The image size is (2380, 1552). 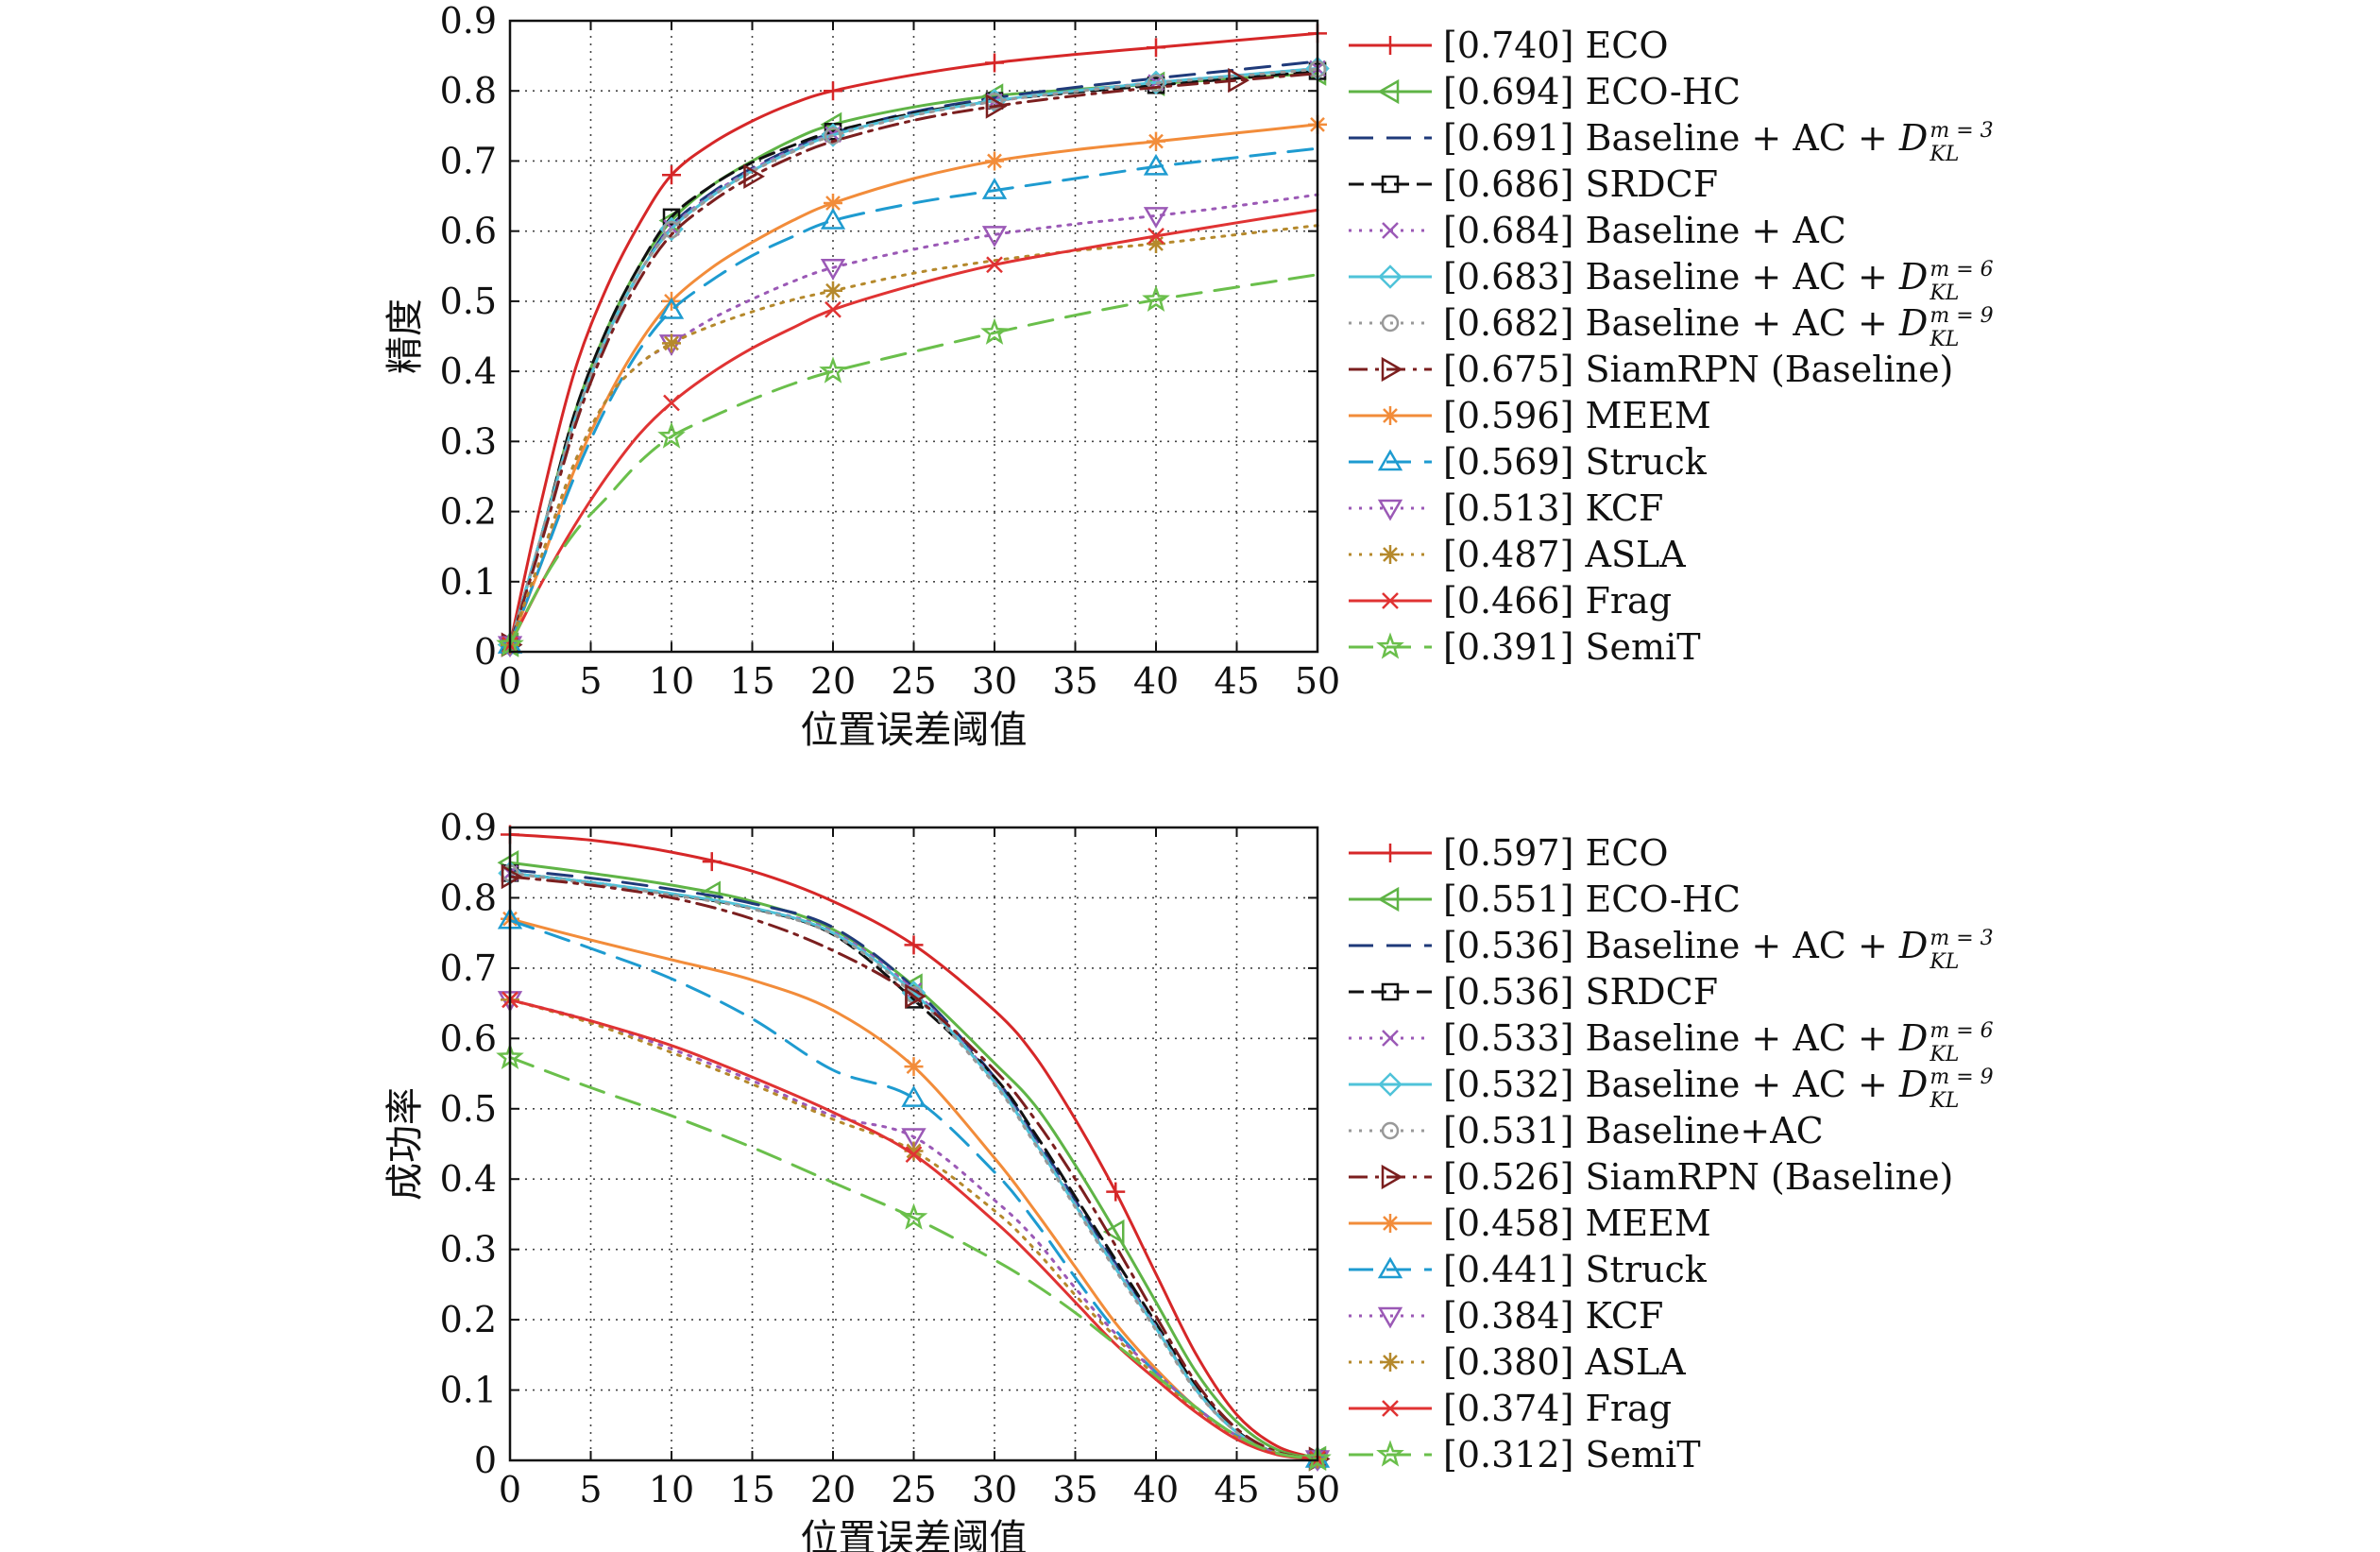 What do you see at coordinates (468, 21) in the screenshot?
I see `y-tick-label: 0.9` at bounding box center [468, 21].